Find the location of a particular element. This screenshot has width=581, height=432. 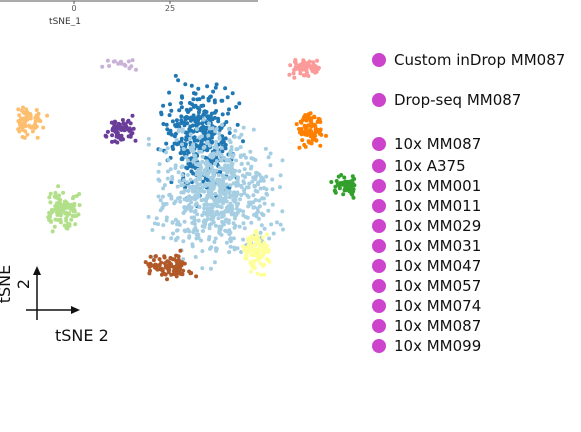

legend-label: 10x MM087 is located at coordinates (438, 144).